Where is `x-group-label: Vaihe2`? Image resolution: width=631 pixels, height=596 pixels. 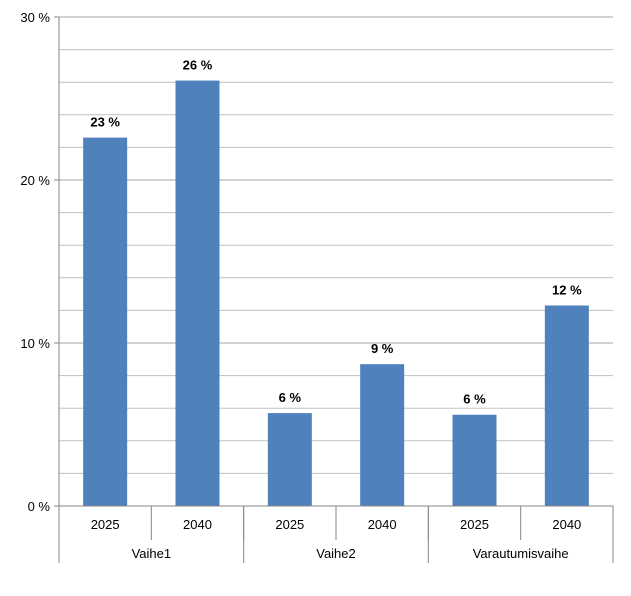
x-group-label: Vaihe2 is located at coordinates (336, 553).